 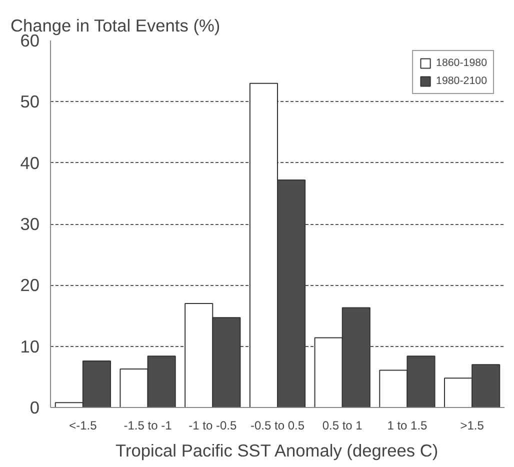 What do you see at coordinates (35, 408) in the screenshot?
I see `y-tick-label: 0` at bounding box center [35, 408].